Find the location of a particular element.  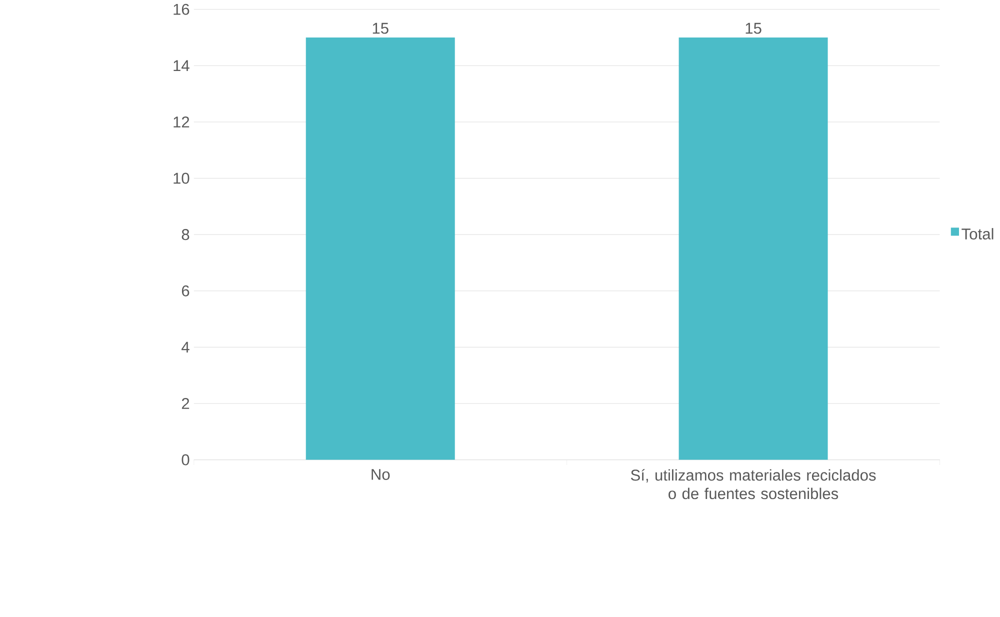

x-tick-label: No is located at coordinates (381, 474).